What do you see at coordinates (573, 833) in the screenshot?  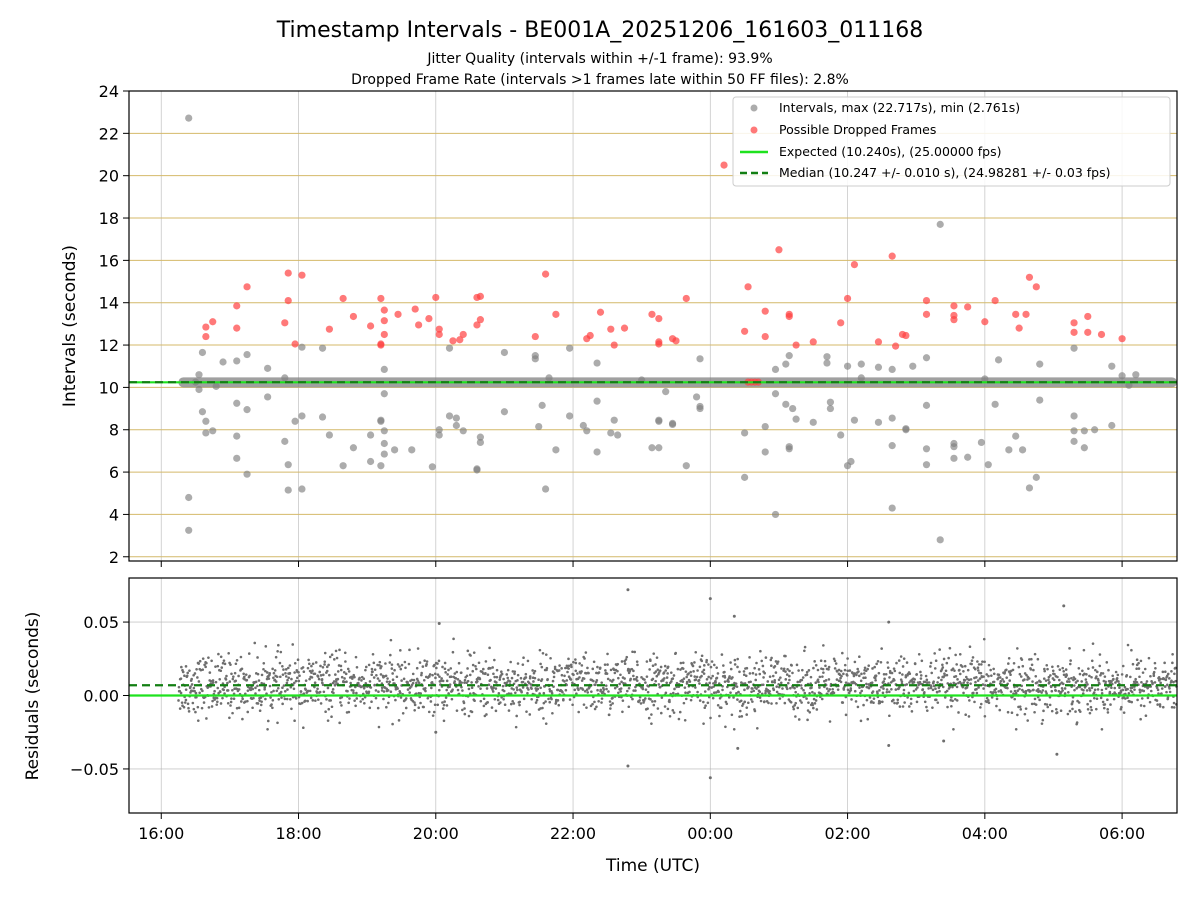 I see `bottom-xtick-label: 22:00` at bounding box center [573, 833].